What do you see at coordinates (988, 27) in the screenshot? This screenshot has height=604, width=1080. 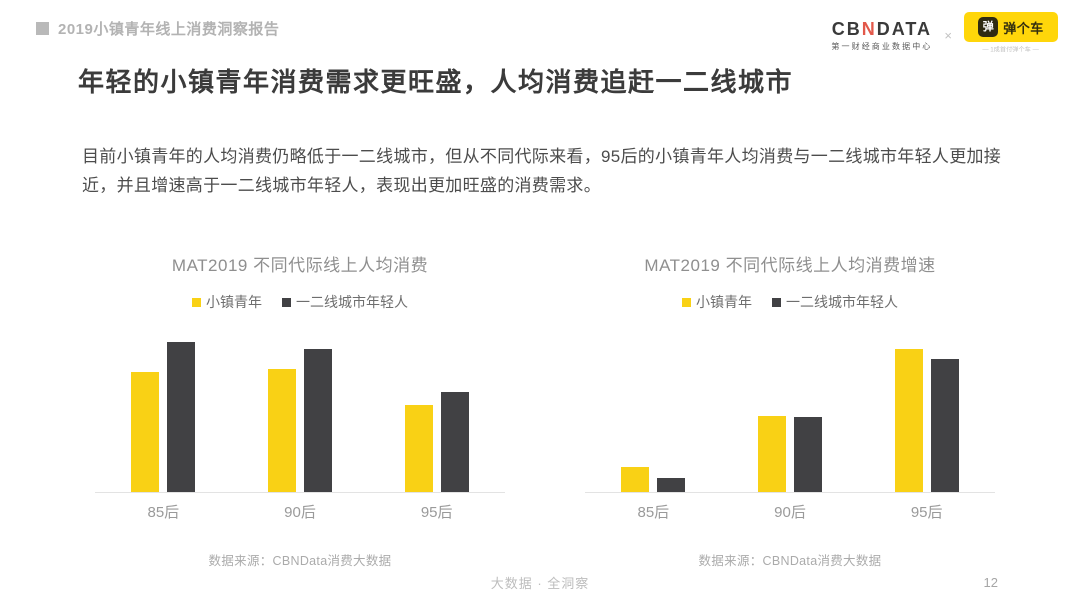 I see `tangeche-app-icon: 弹` at bounding box center [988, 27].